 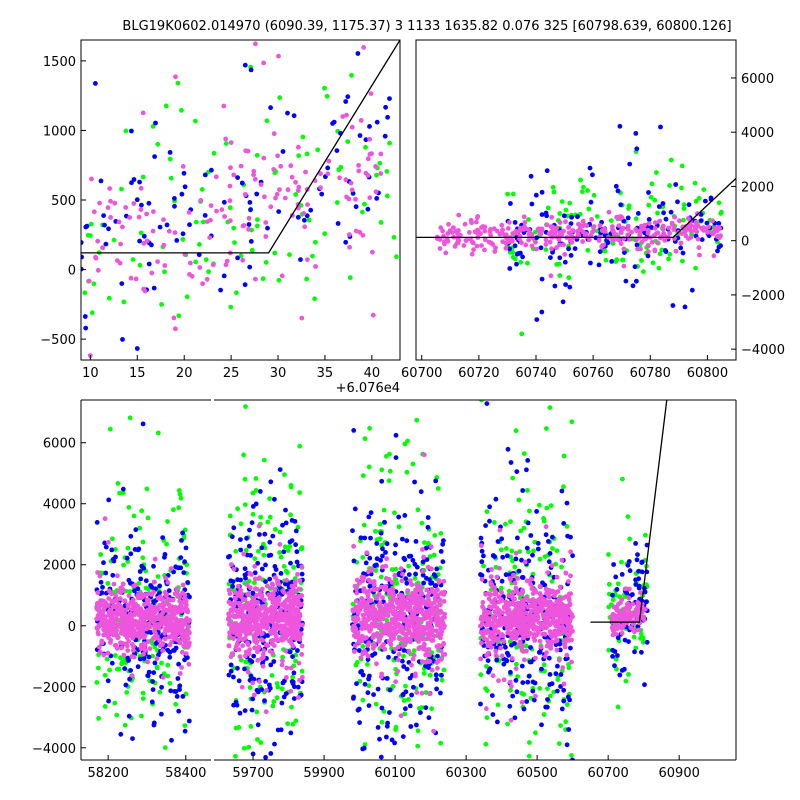 I want to click on y-tick-label: 6000, so click(x=59, y=444).